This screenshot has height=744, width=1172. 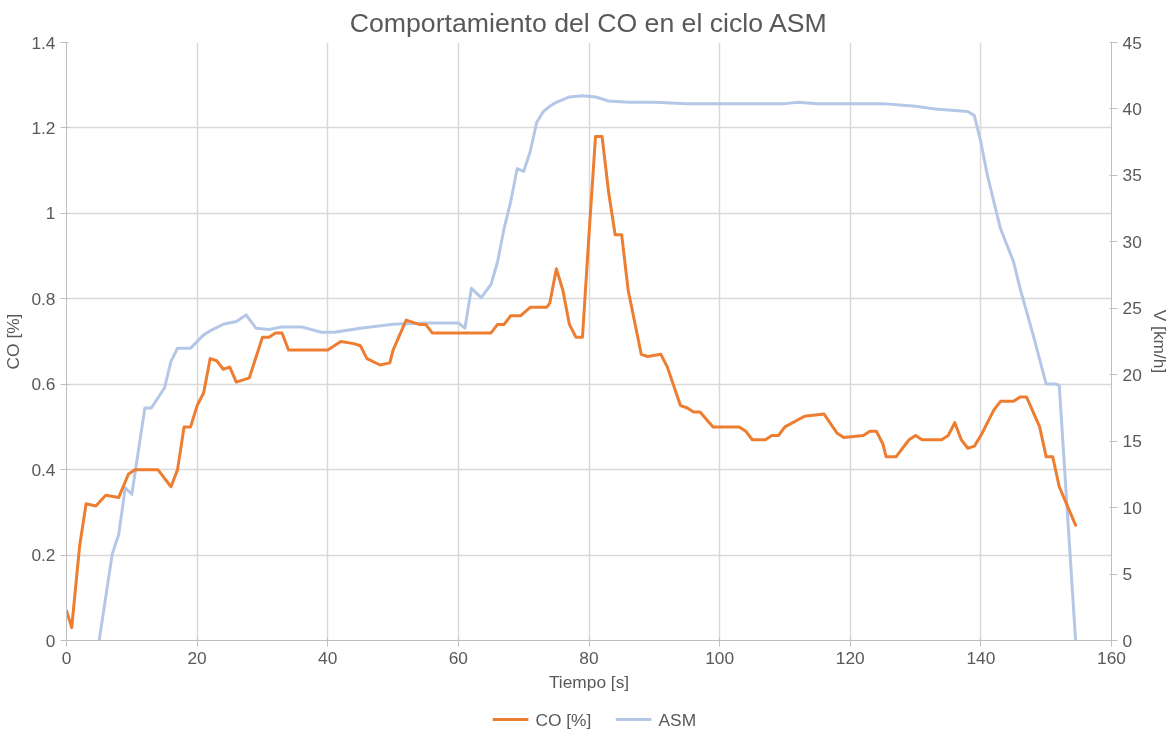 I want to click on y2-tick-label: 45, so click(x=1132, y=42).